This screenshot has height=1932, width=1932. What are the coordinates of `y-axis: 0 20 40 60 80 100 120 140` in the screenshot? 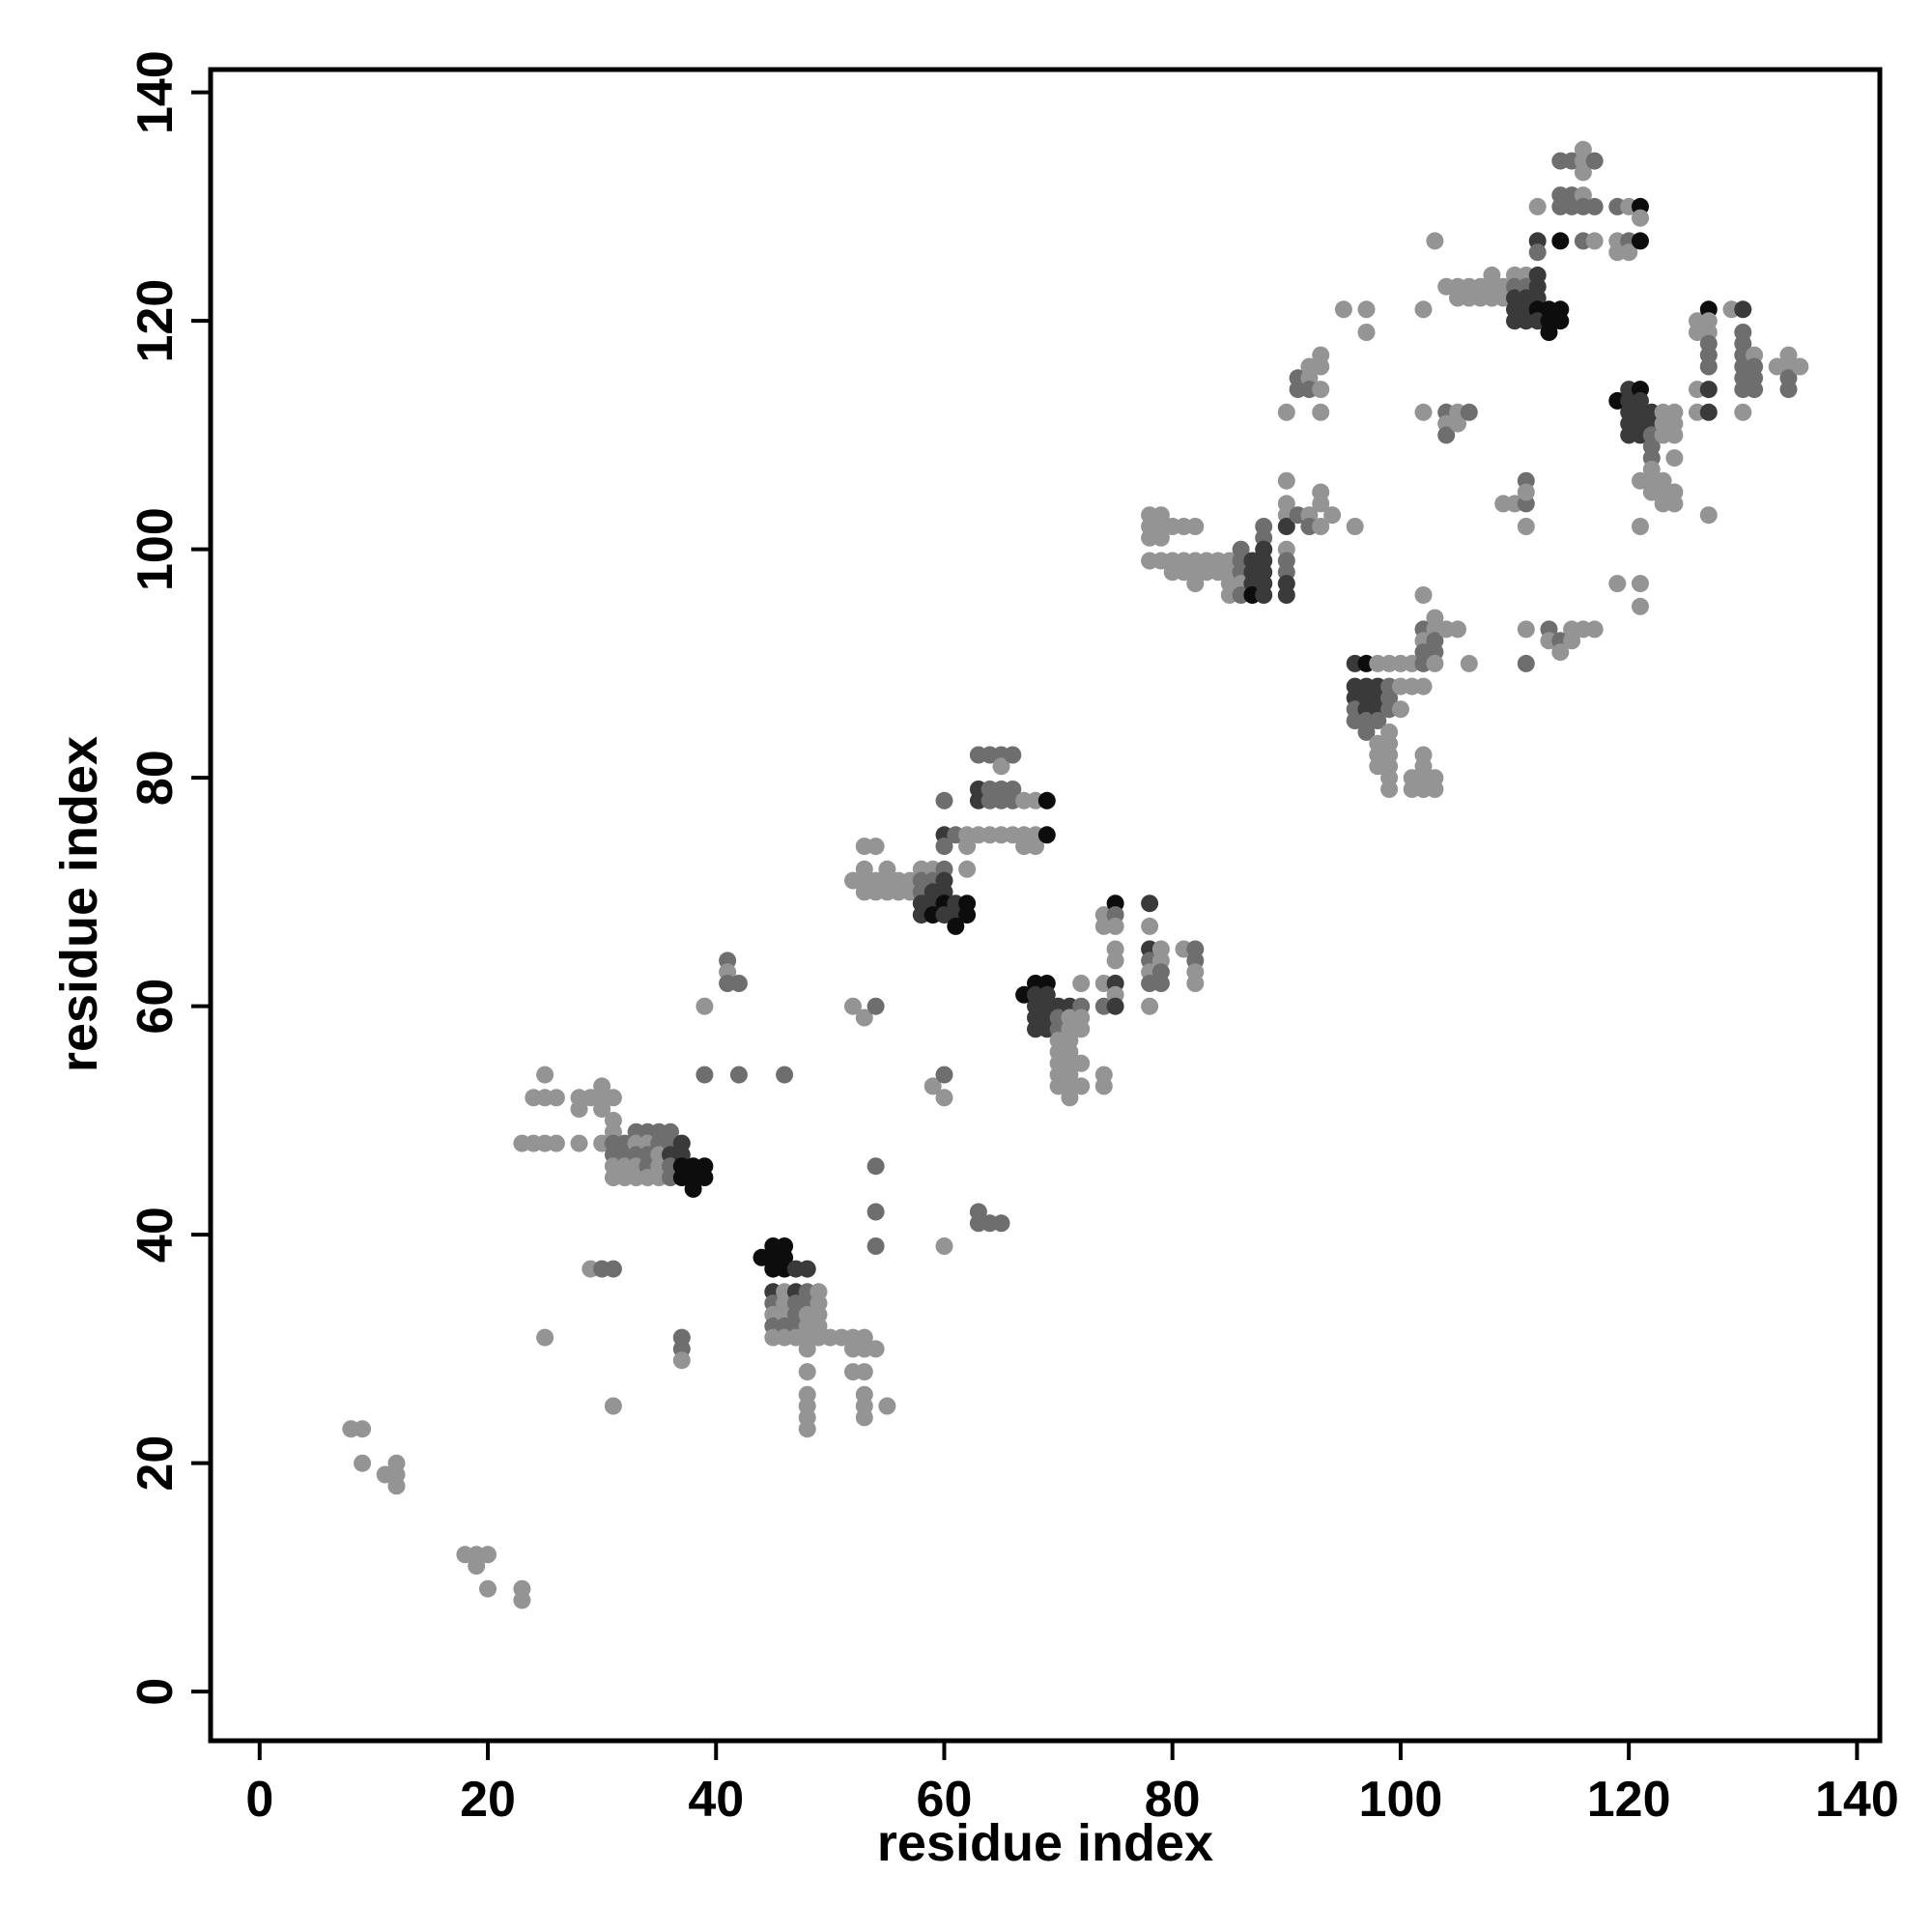 It's located at (169, 878).